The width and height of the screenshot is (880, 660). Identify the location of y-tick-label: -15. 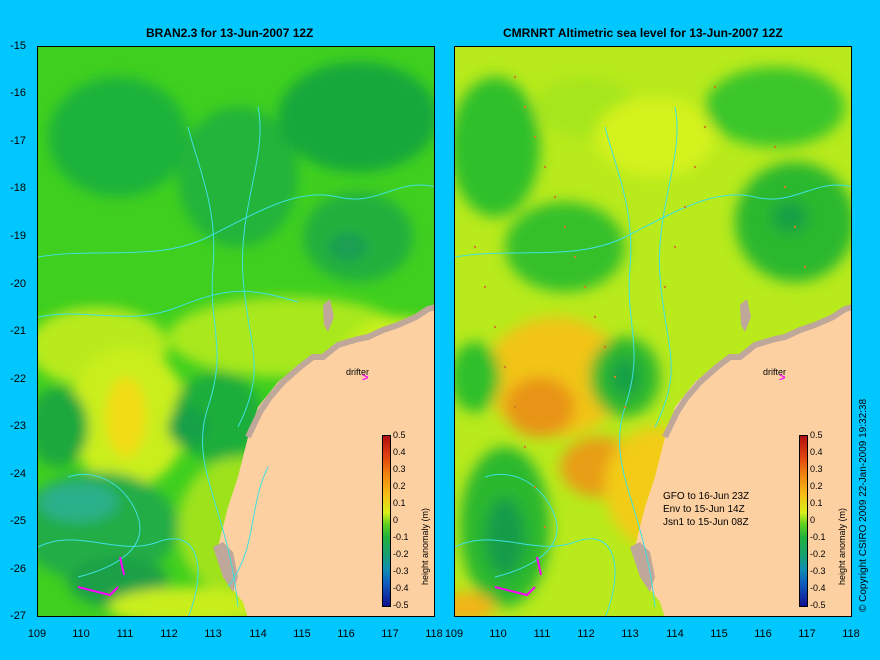
(18, 46).